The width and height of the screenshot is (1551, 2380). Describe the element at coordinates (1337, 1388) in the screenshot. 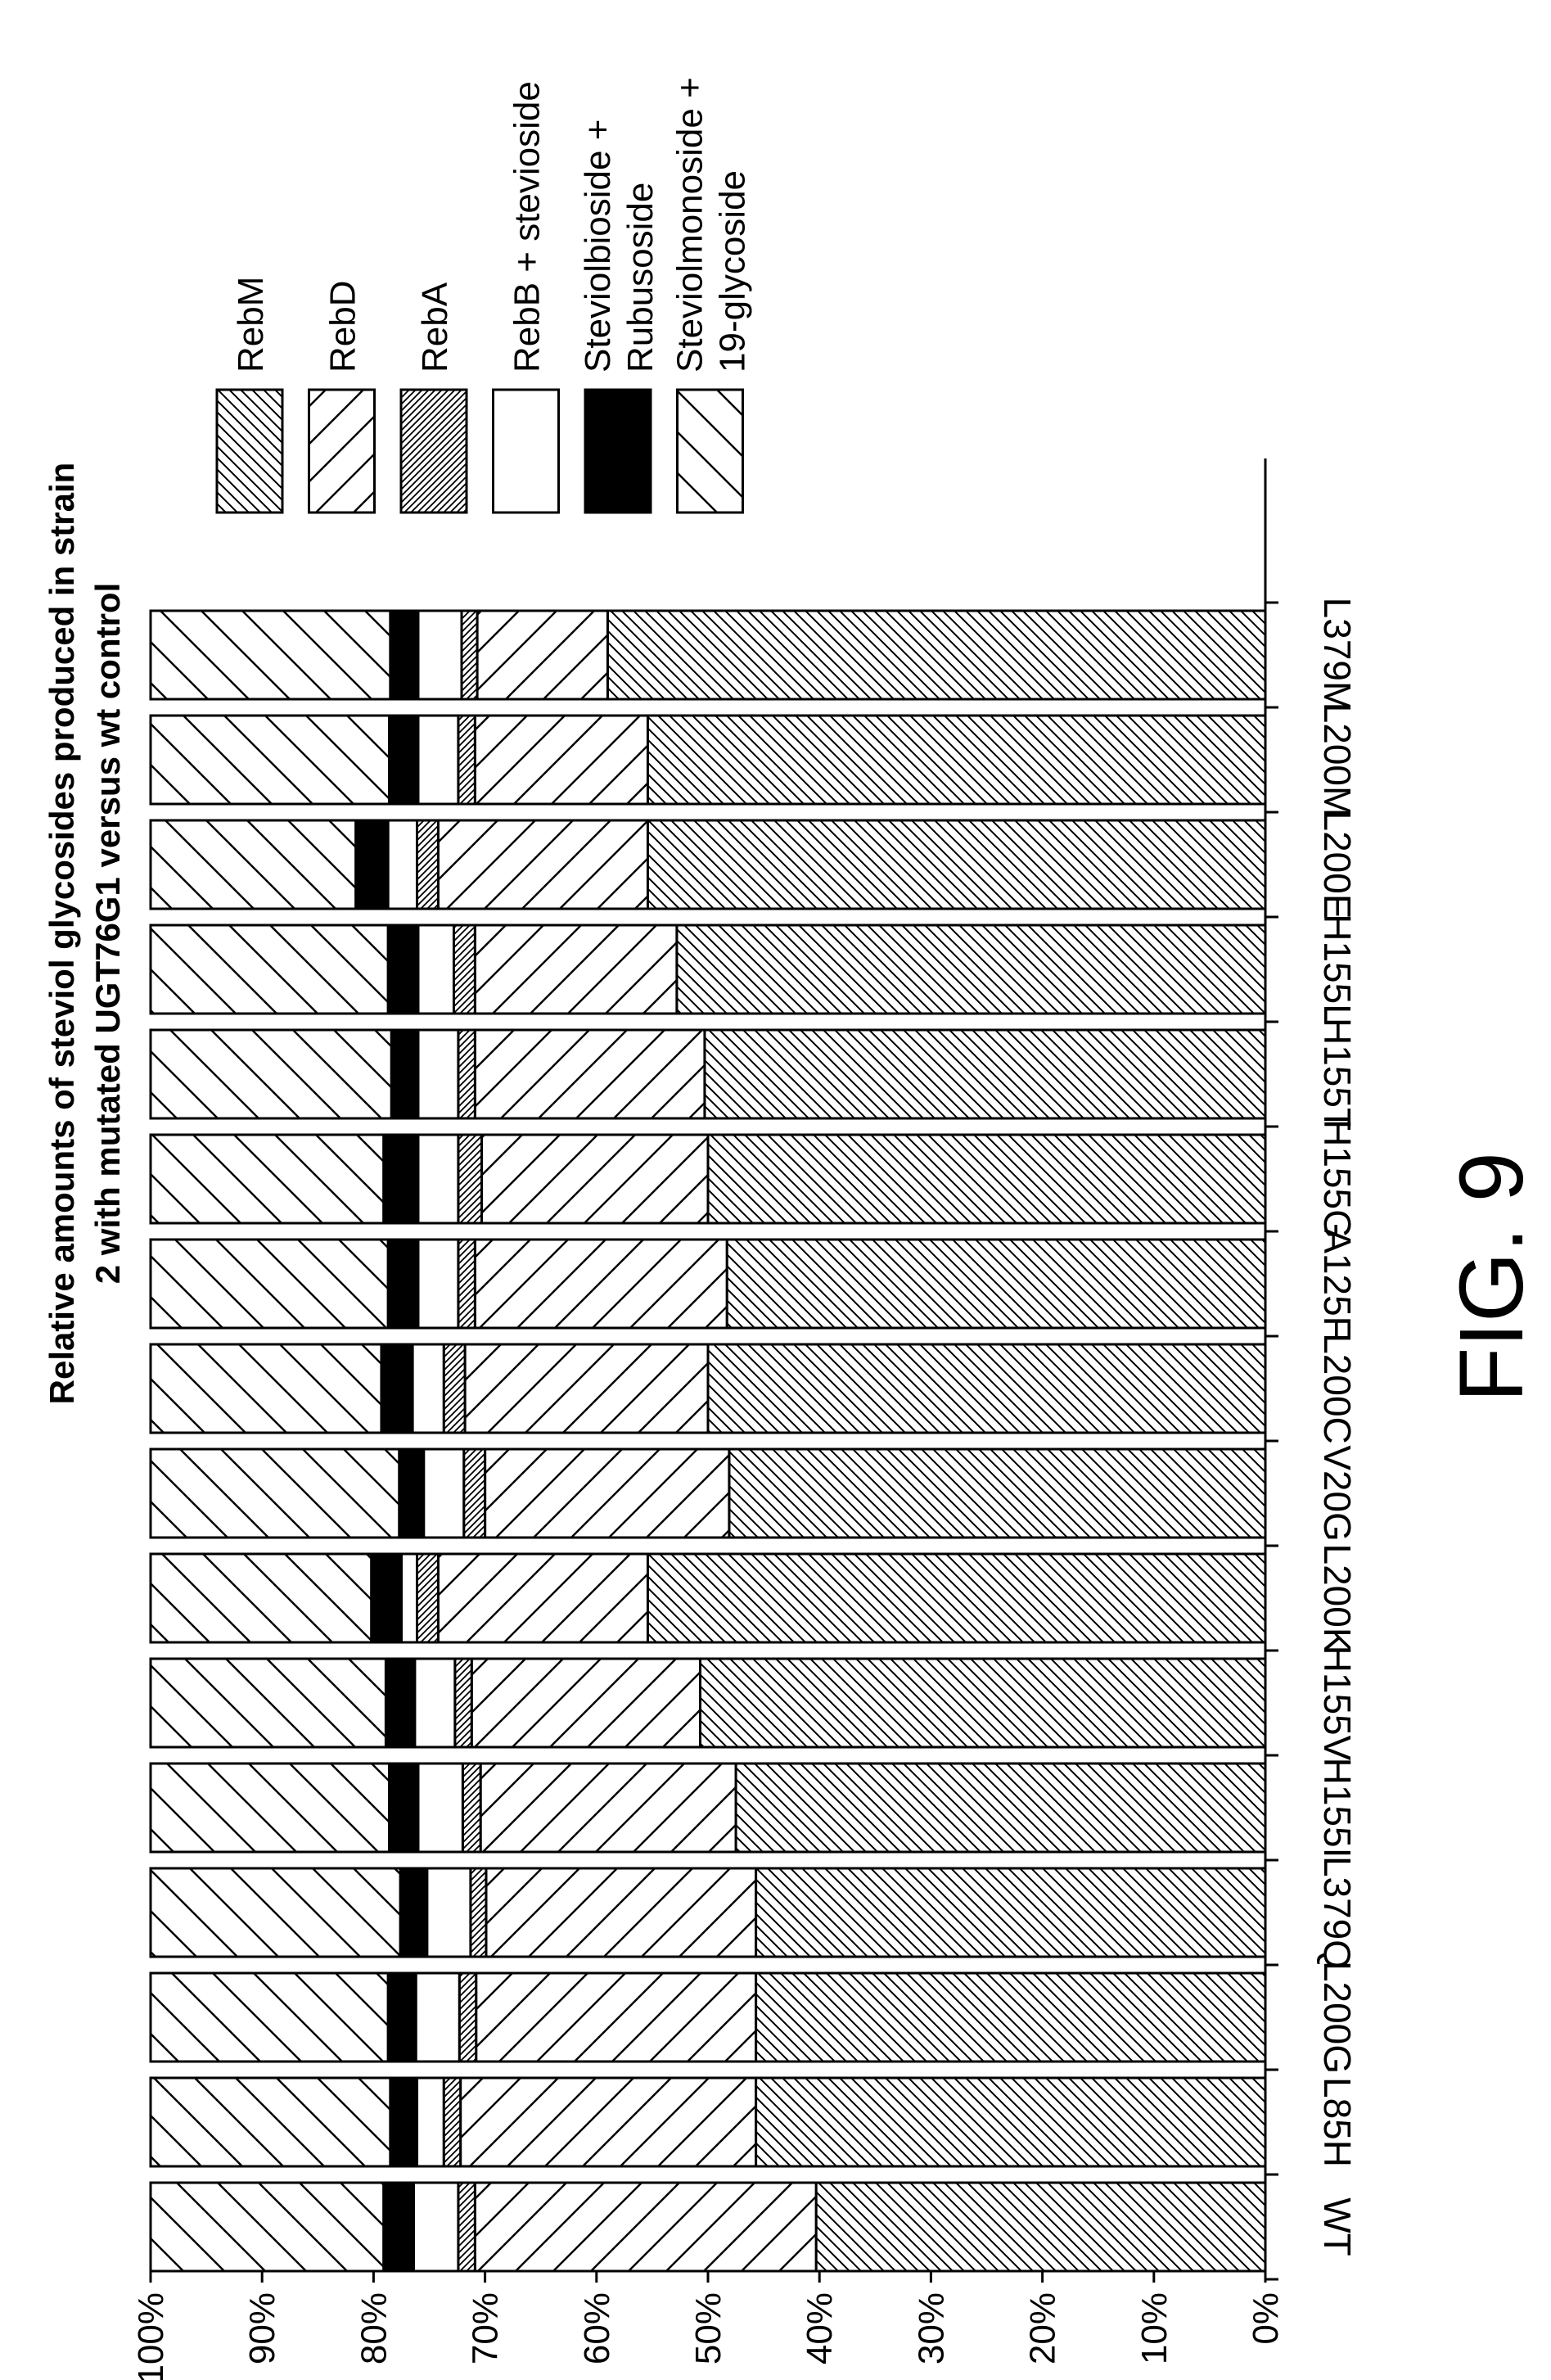

I see `category-label: L200C` at that location.